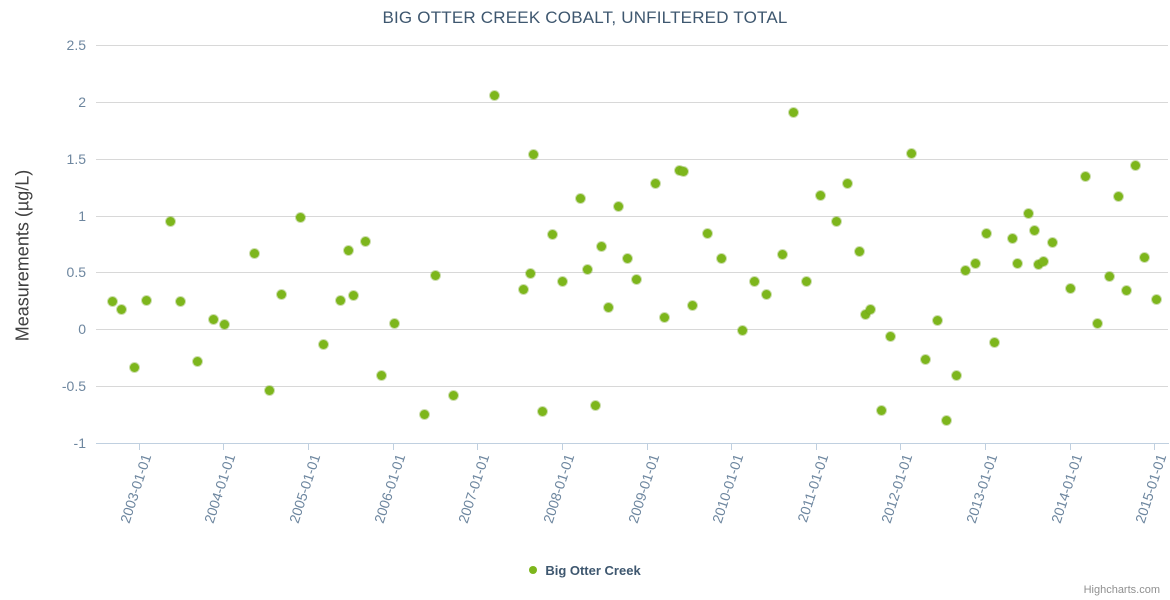  Describe the element at coordinates (533, 570) in the screenshot. I see `circle-marker-icon` at that location.